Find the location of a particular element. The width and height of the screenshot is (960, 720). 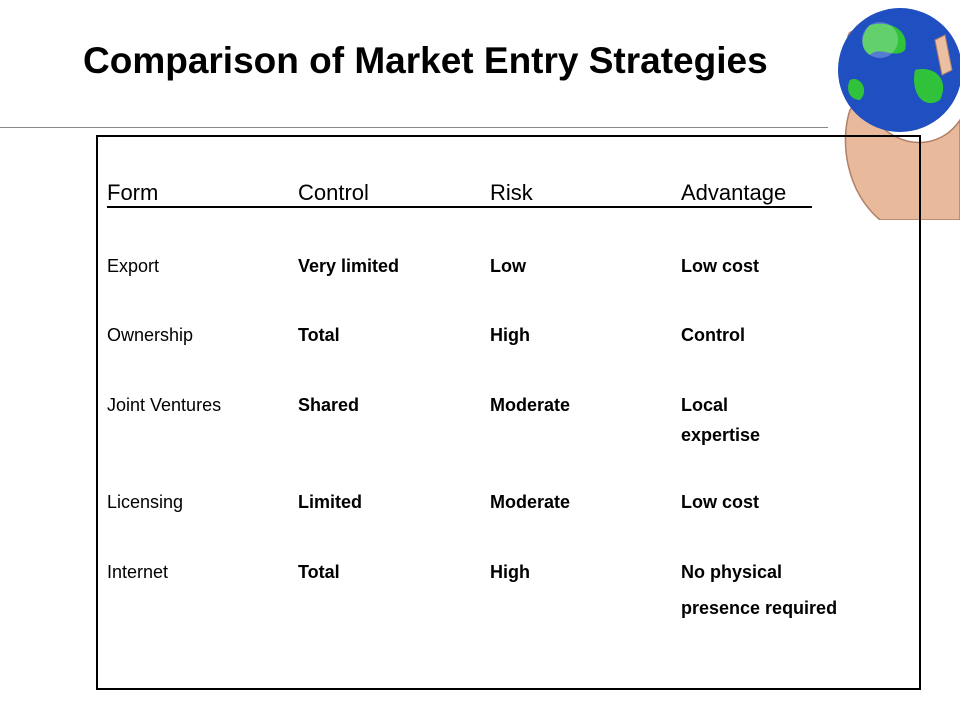

table-cell: presence required is located at coordinates (759, 608).